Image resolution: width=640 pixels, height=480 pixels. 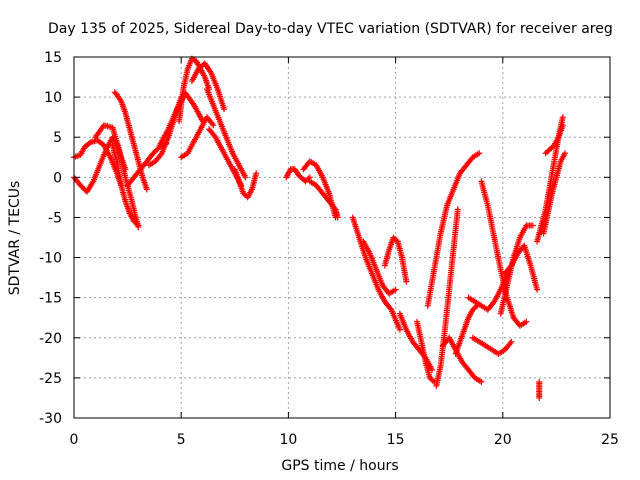 What do you see at coordinates (57, 138) in the screenshot?
I see `y-tick-label: 5` at bounding box center [57, 138].